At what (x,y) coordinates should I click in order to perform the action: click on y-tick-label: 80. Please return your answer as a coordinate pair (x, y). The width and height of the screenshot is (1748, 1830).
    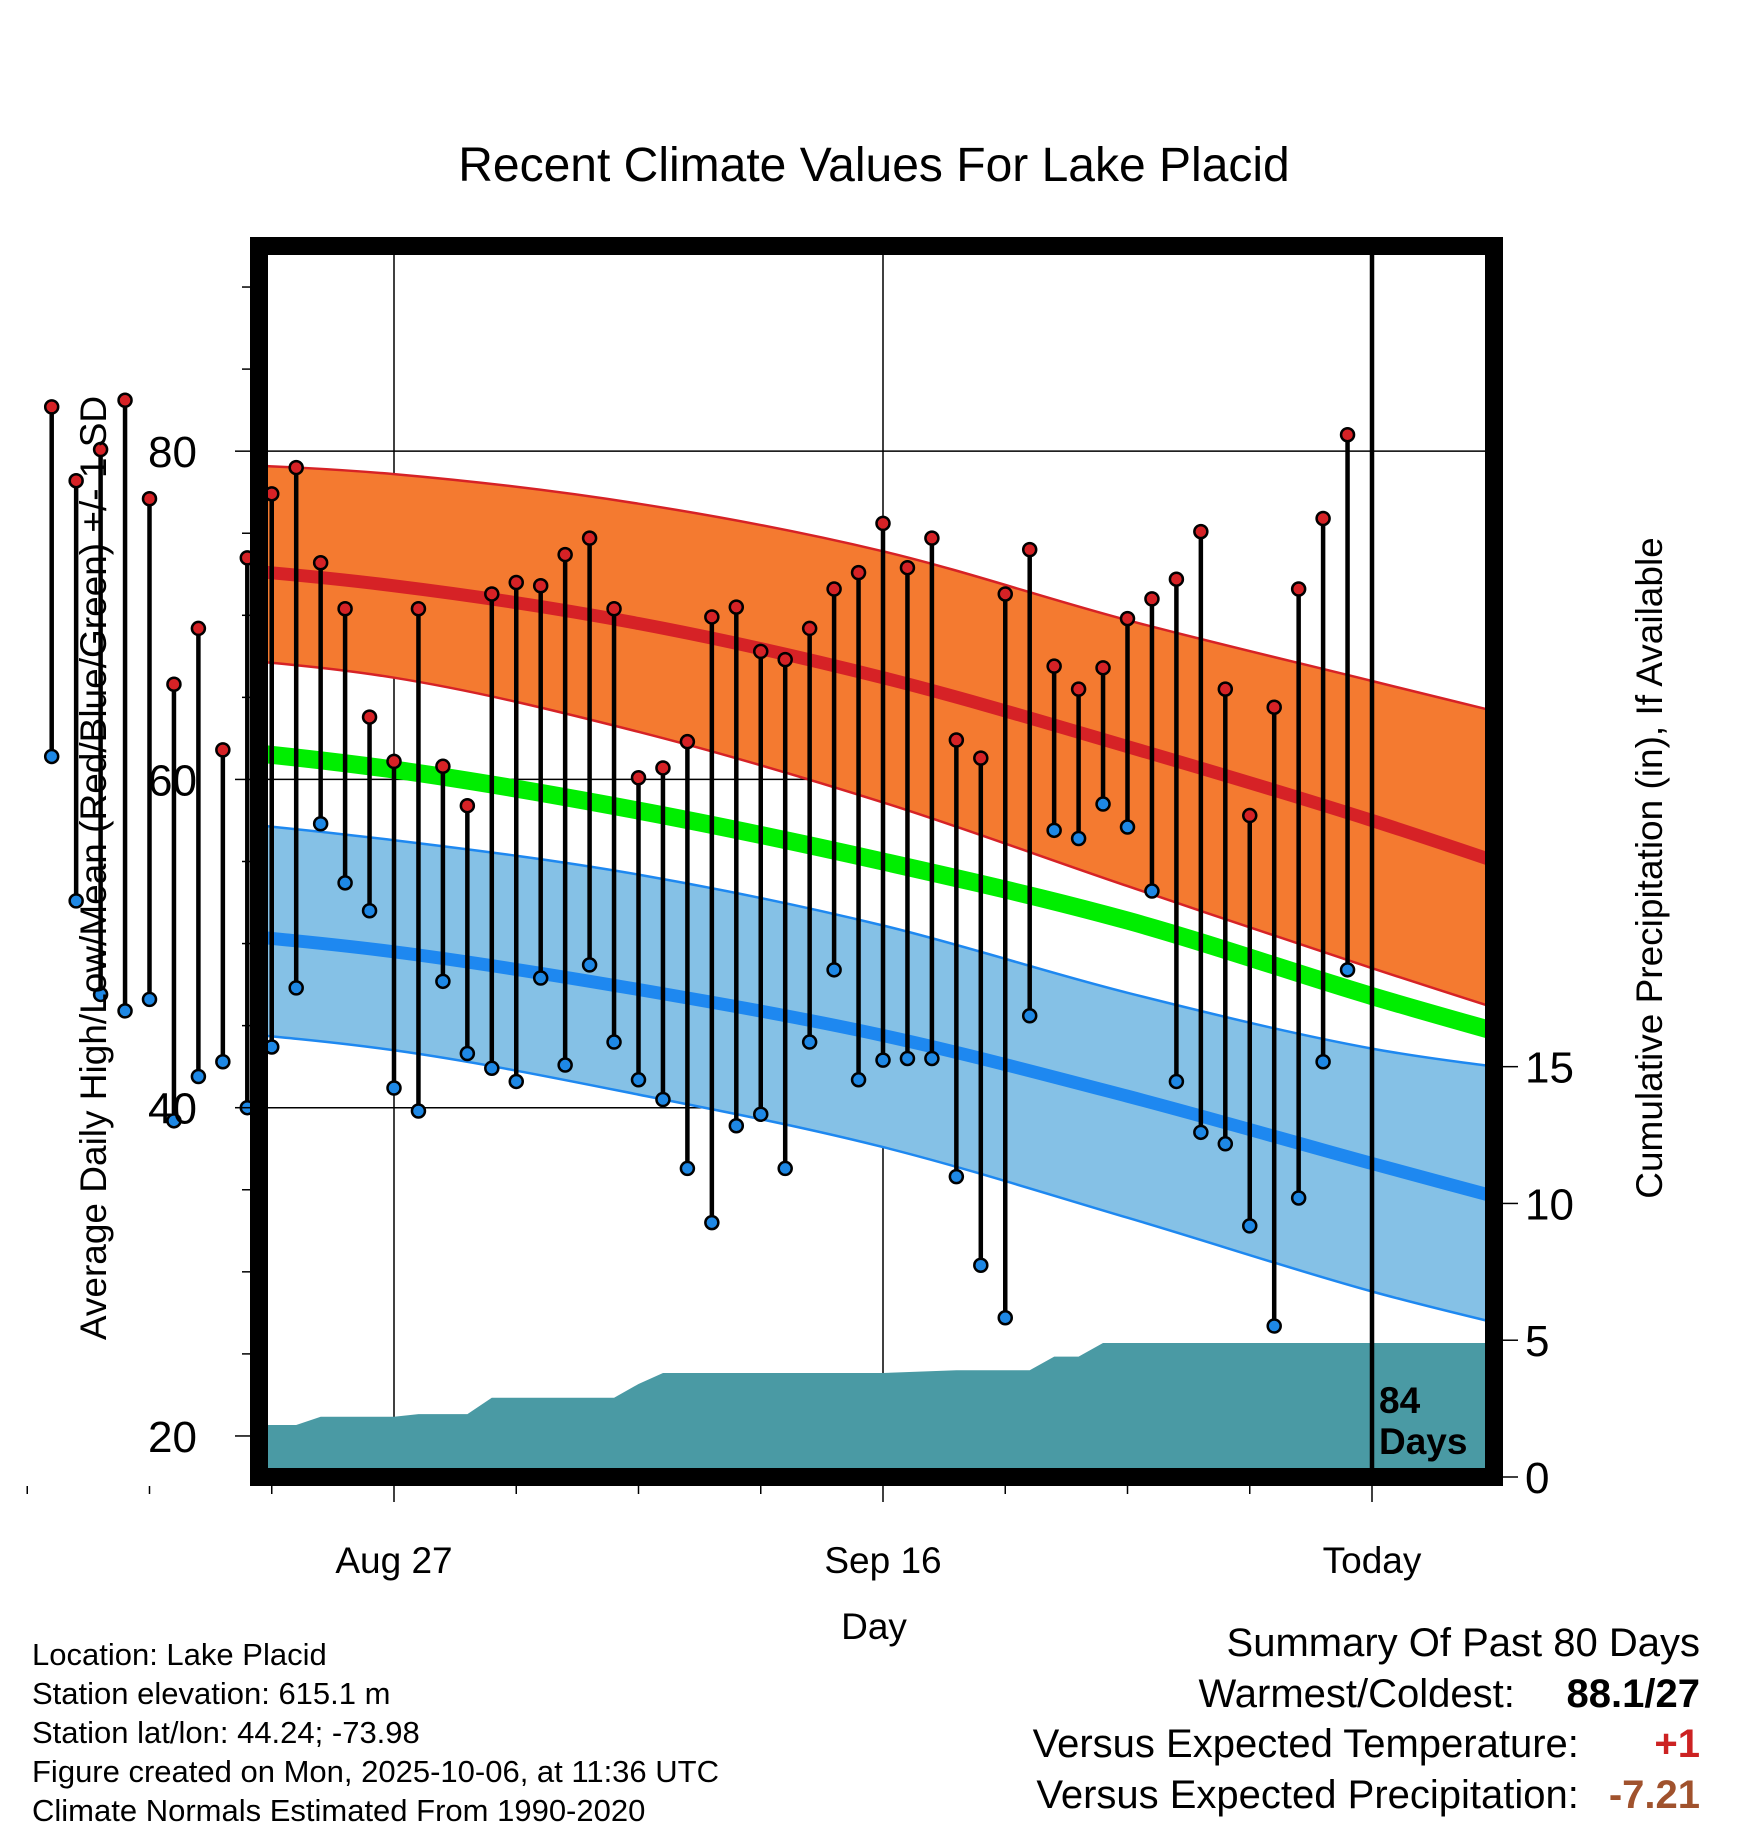
    Looking at the image, I should click on (172, 452).